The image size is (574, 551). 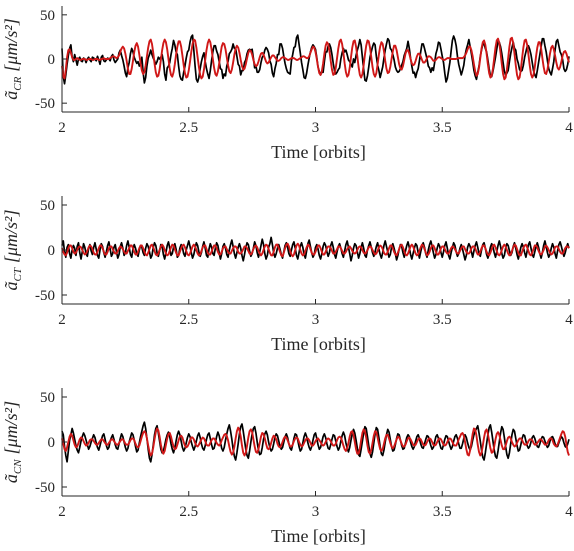 I want to click on y-axis-label: ãCN [μm/s²], so click(x=12, y=442).